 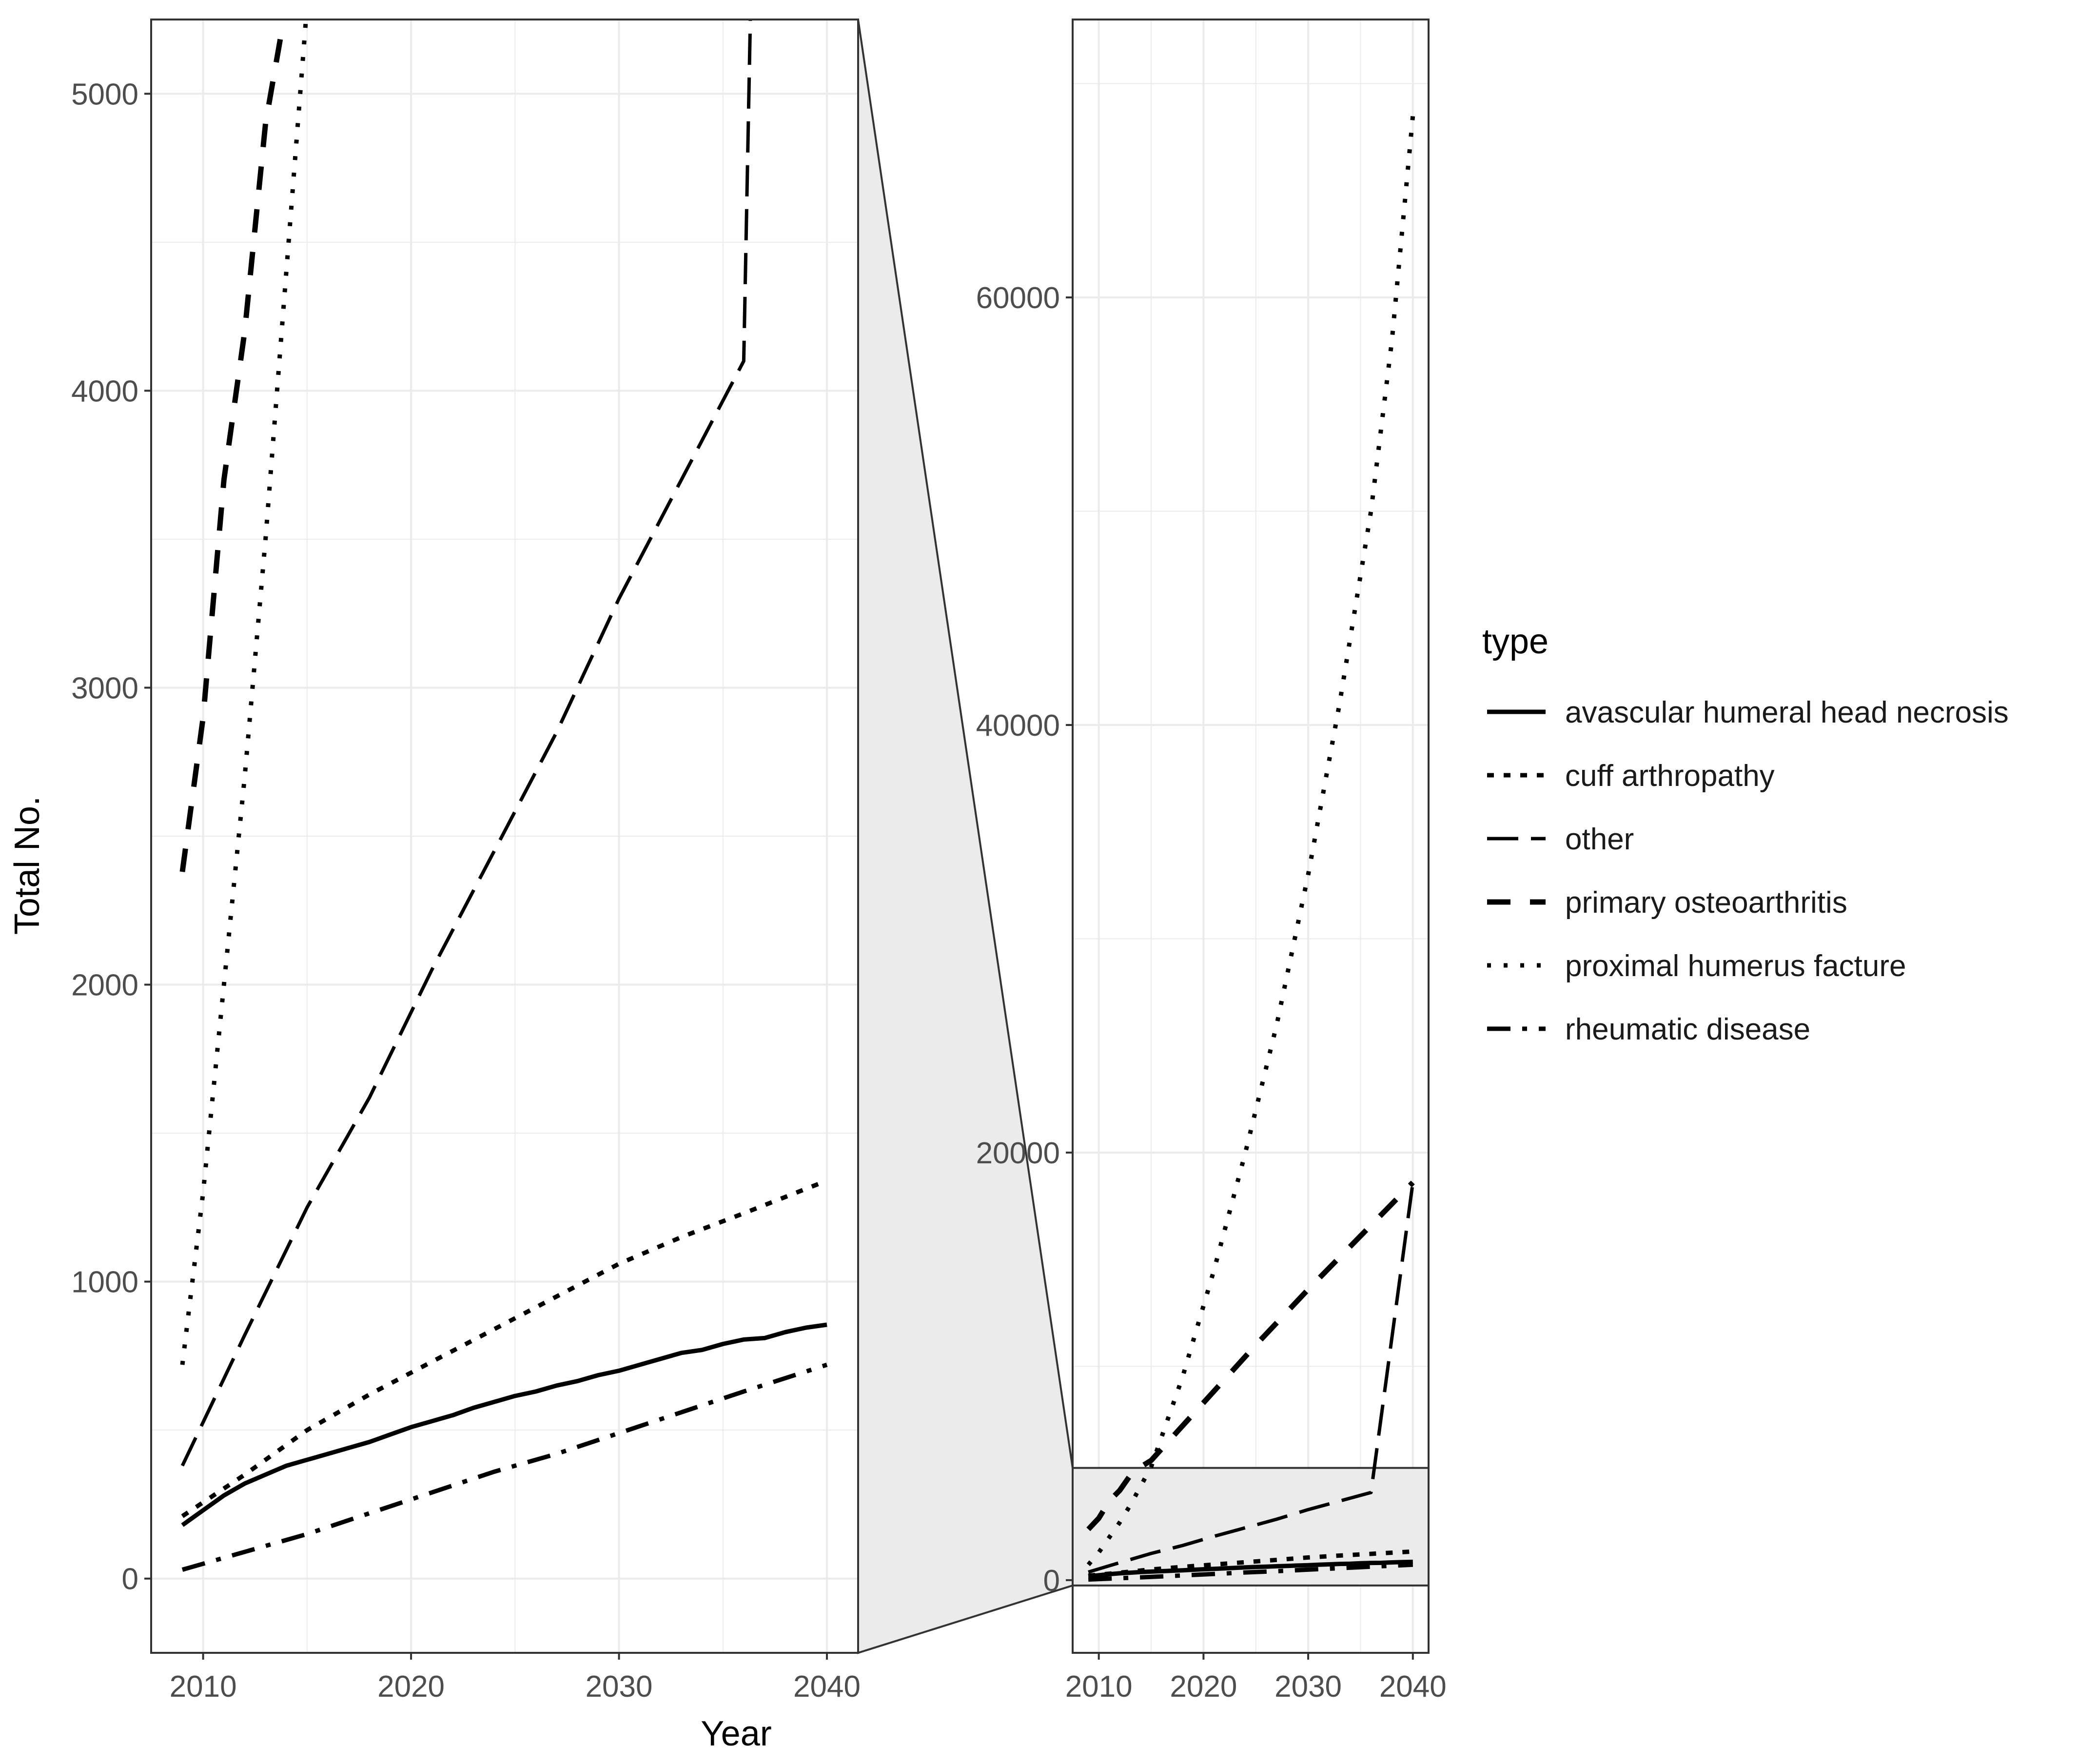 What do you see at coordinates (105, 94) in the screenshot?
I see `y-tick-label: 5000` at bounding box center [105, 94].